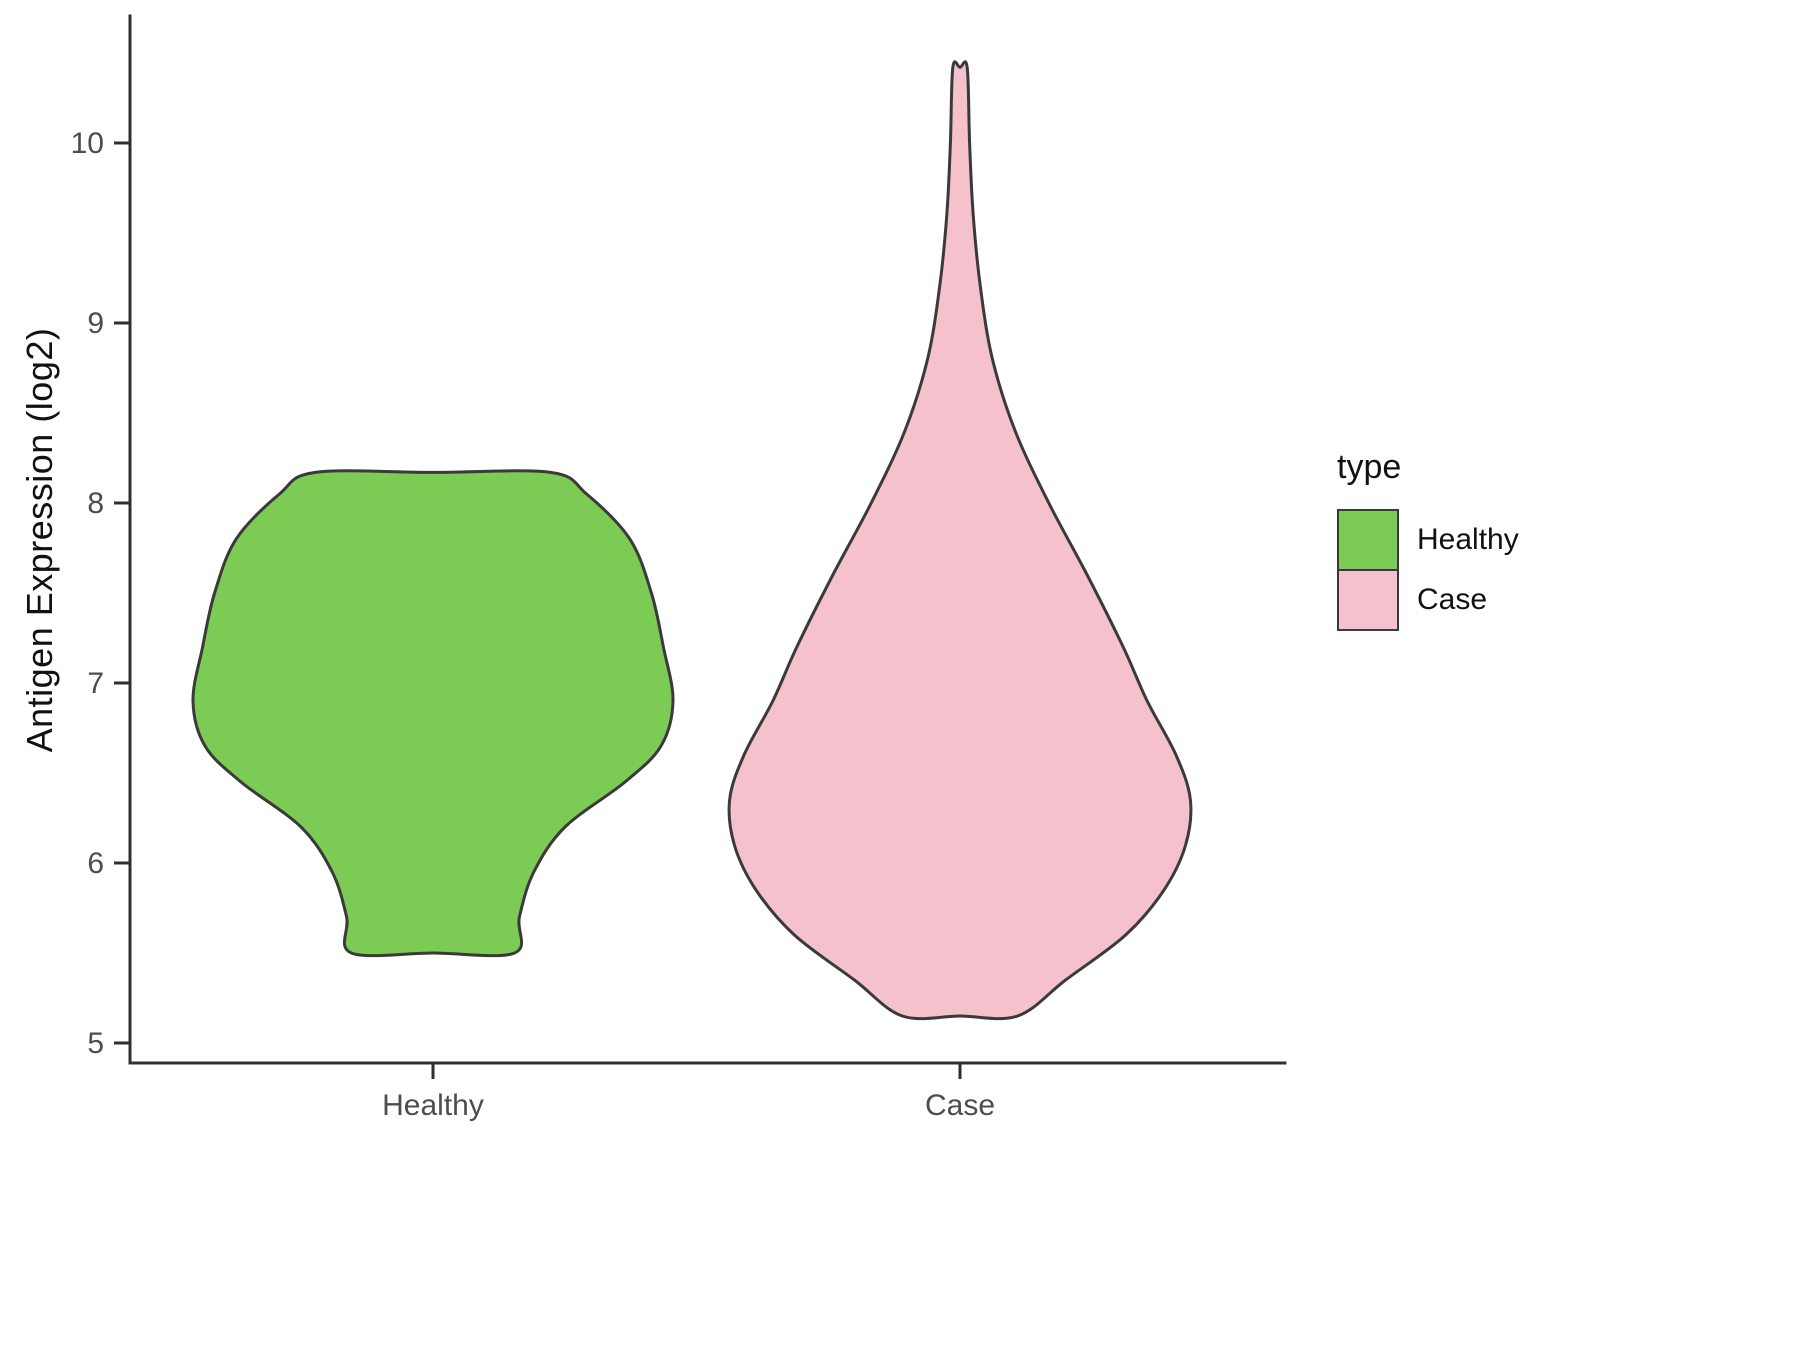 The height and width of the screenshot is (1350, 1800). Describe the element at coordinates (1368, 600) in the screenshot. I see `legend-swatch-case` at that location.